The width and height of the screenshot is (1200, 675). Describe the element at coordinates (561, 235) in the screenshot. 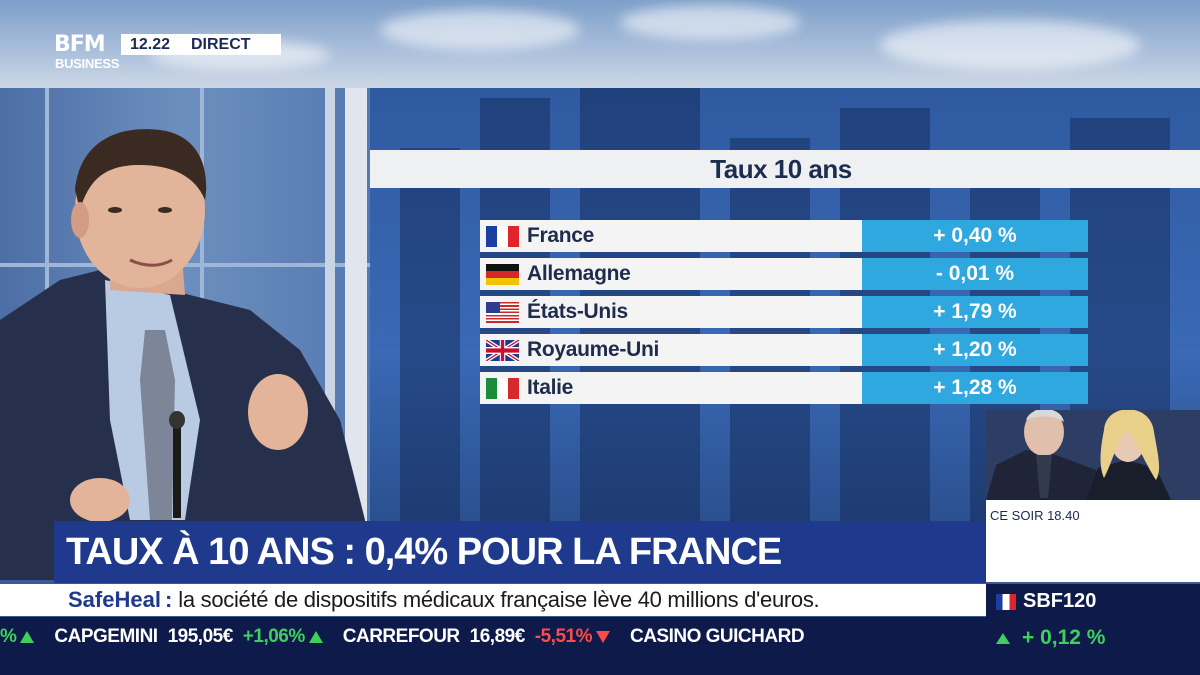

I see `country-label: France` at that location.